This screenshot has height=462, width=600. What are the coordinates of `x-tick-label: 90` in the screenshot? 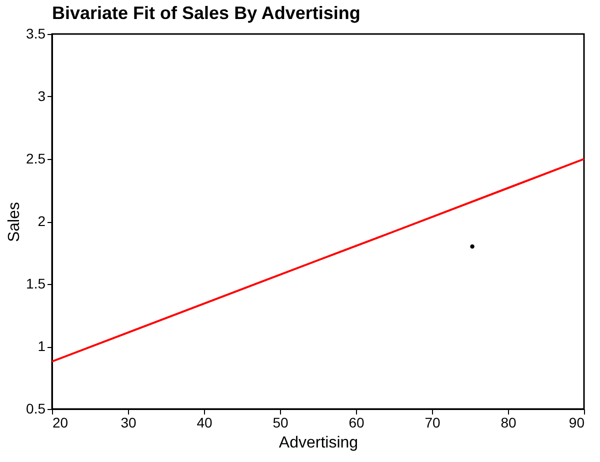 It's located at (576, 422).